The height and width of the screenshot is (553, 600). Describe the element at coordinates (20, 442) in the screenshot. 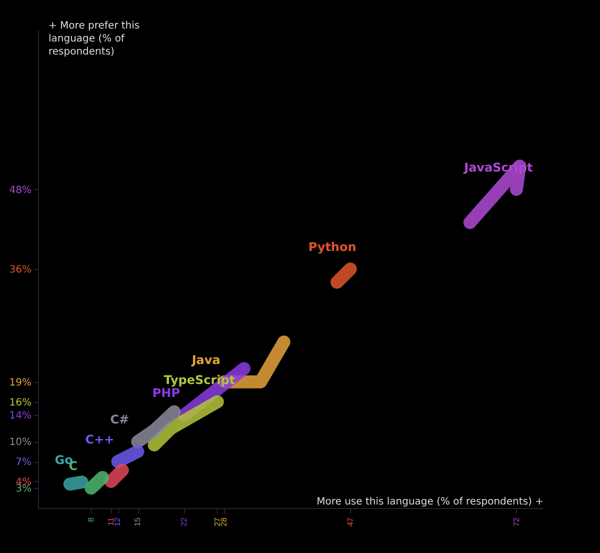

I see `y-tick-label: 10%` at that location.